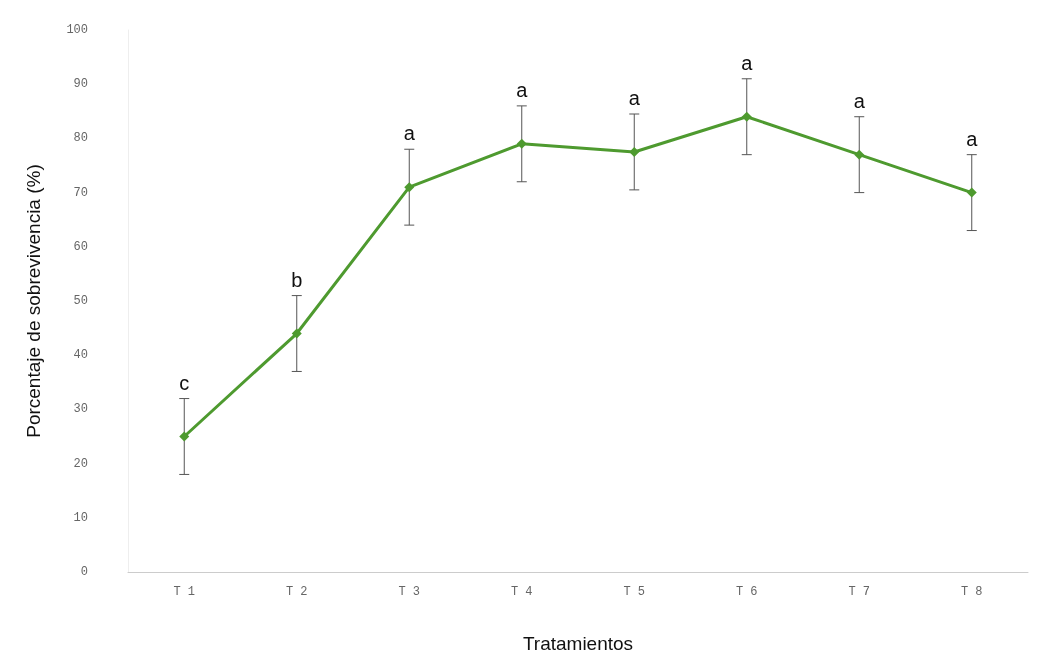  I want to click on y-tick-label: 70, so click(80, 192).